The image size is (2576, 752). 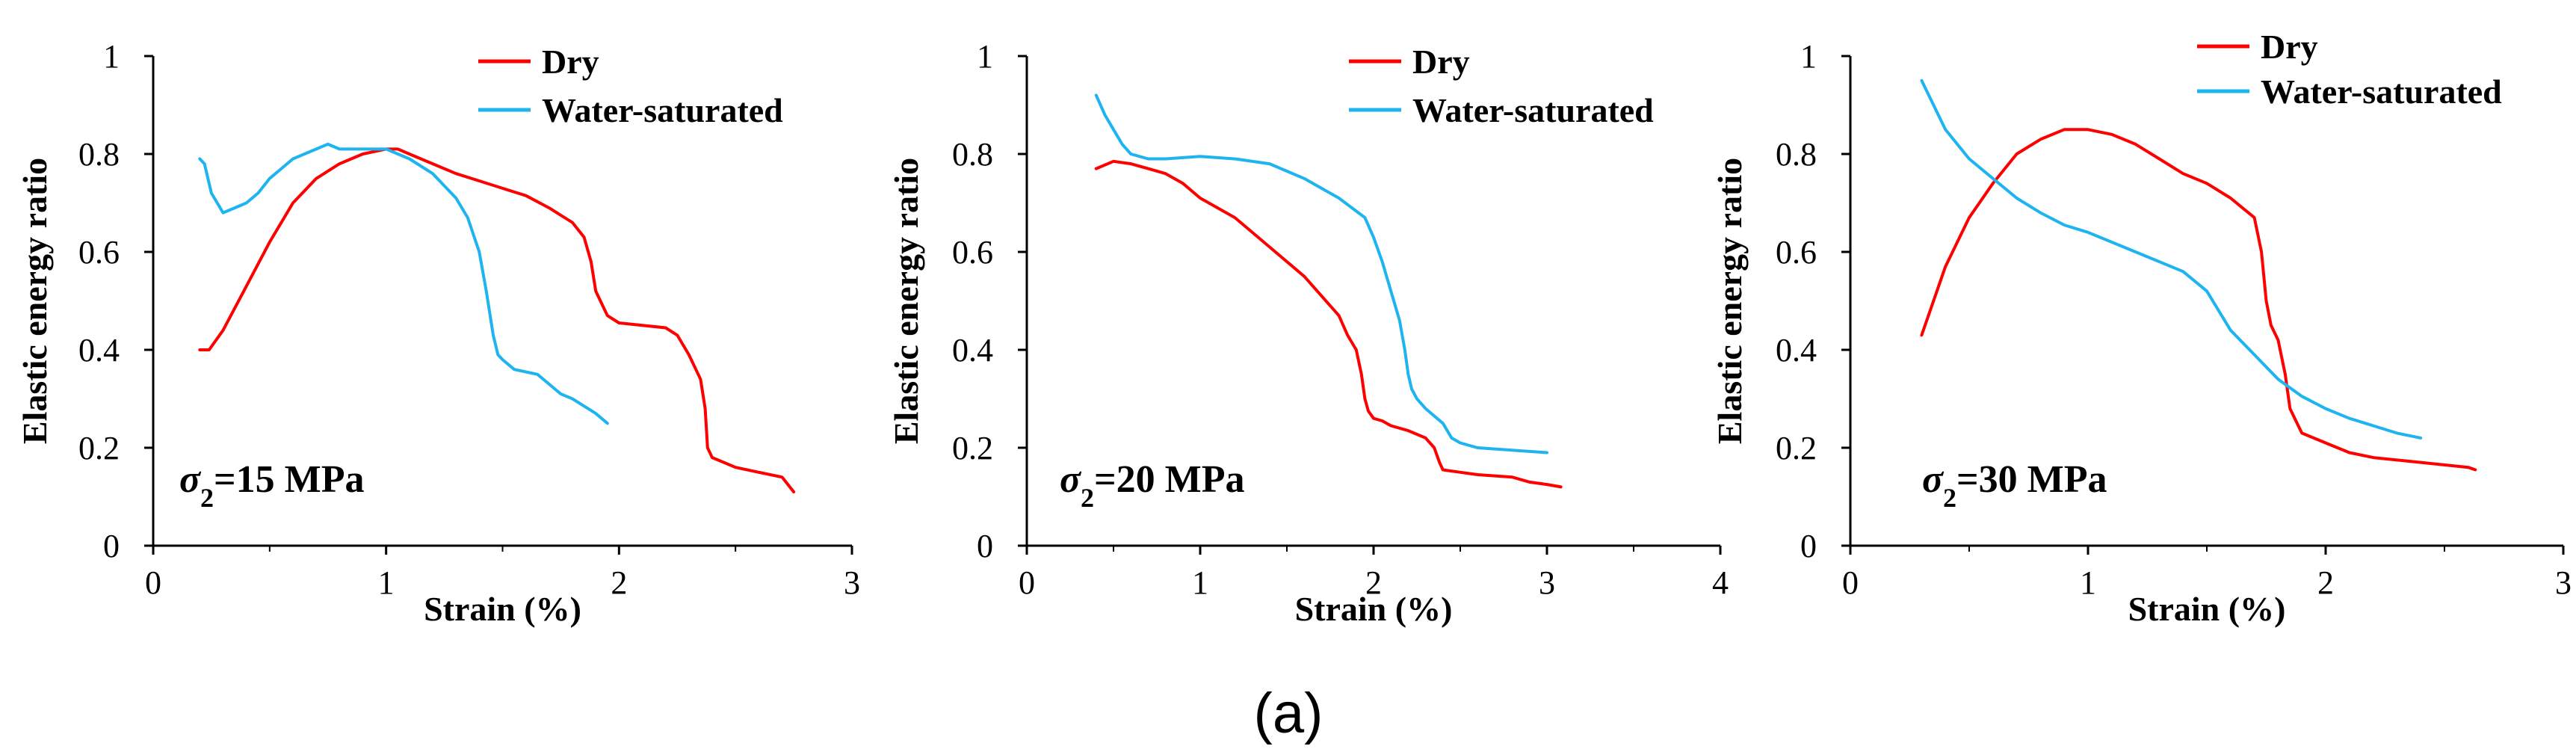 What do you see at coordinates (1721, 582) in the screenshot?
I see `x-tick-label: 4` at bounding box center [1721, 582].